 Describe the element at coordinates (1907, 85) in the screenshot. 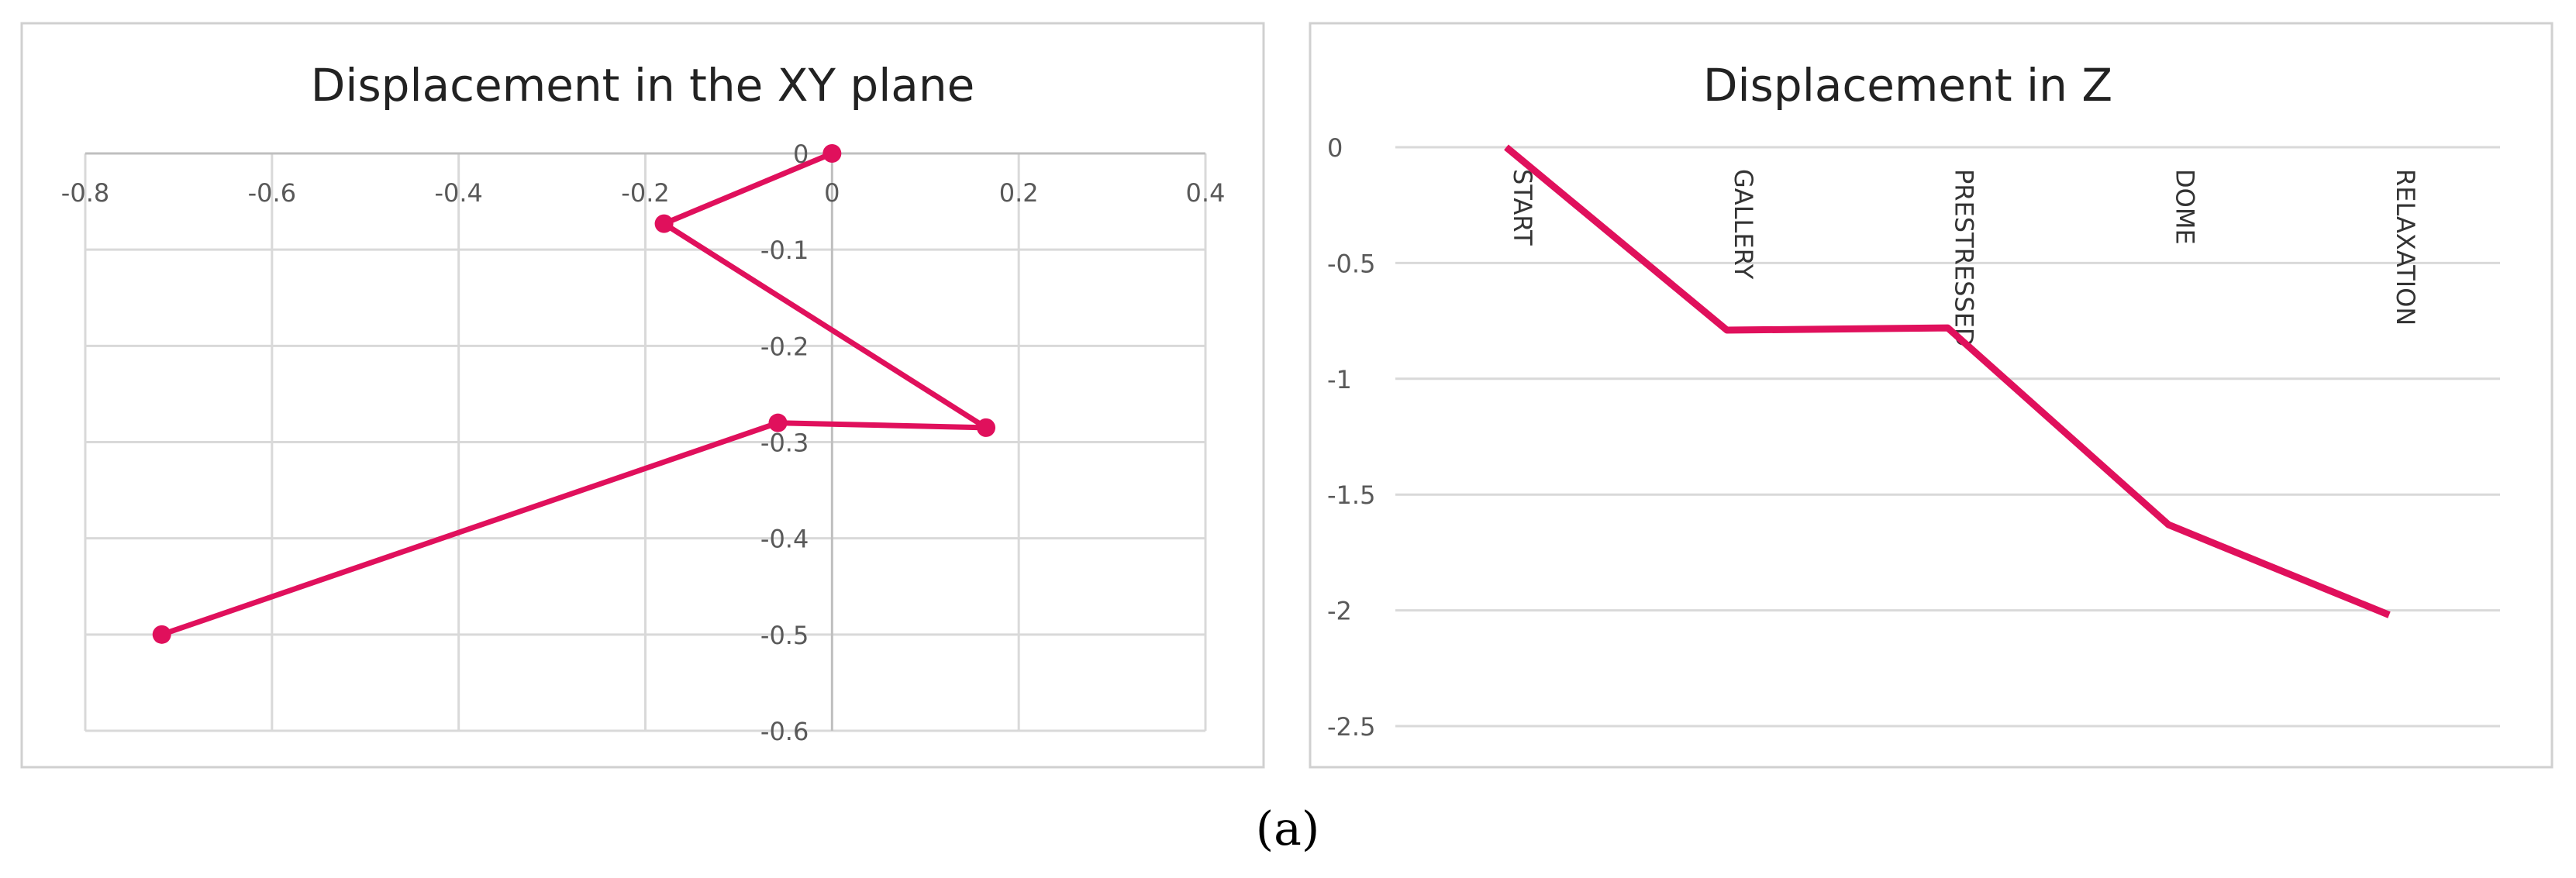

I see `z-chart-title: Displacement in Z` at that location.